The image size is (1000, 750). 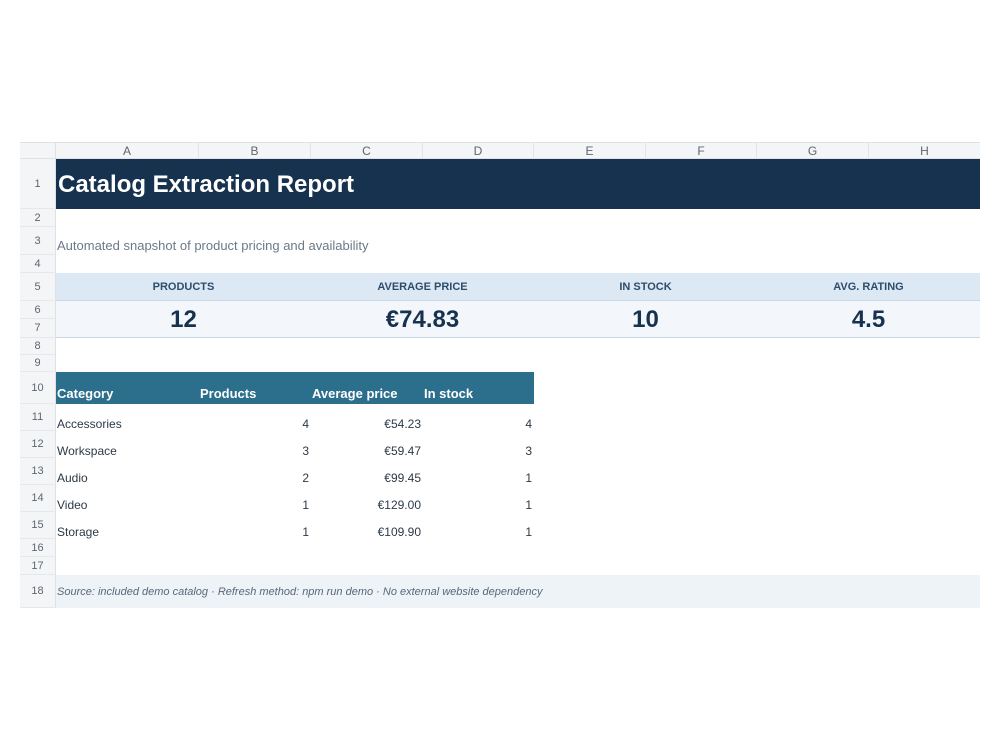 What do you see at coordinates (127, 151) in the screenshot?
I see `column-header-a: A` at bounding box center [127, 151].